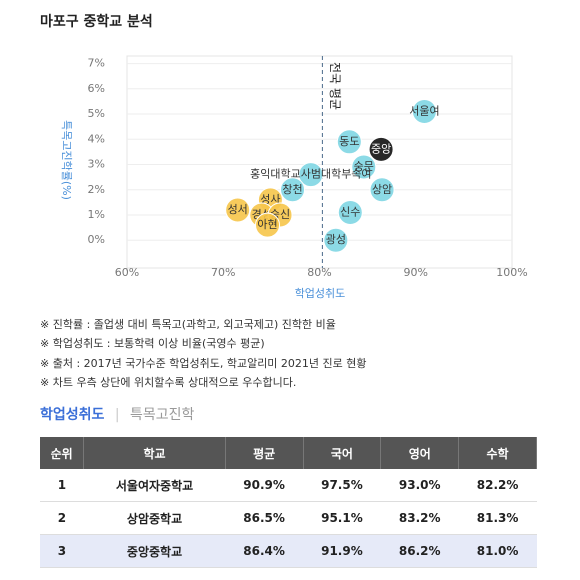 Image resolution: width=580 pixels, height=580 pixels. I want to click on x-tick-label: 60%, so click(127, 272).